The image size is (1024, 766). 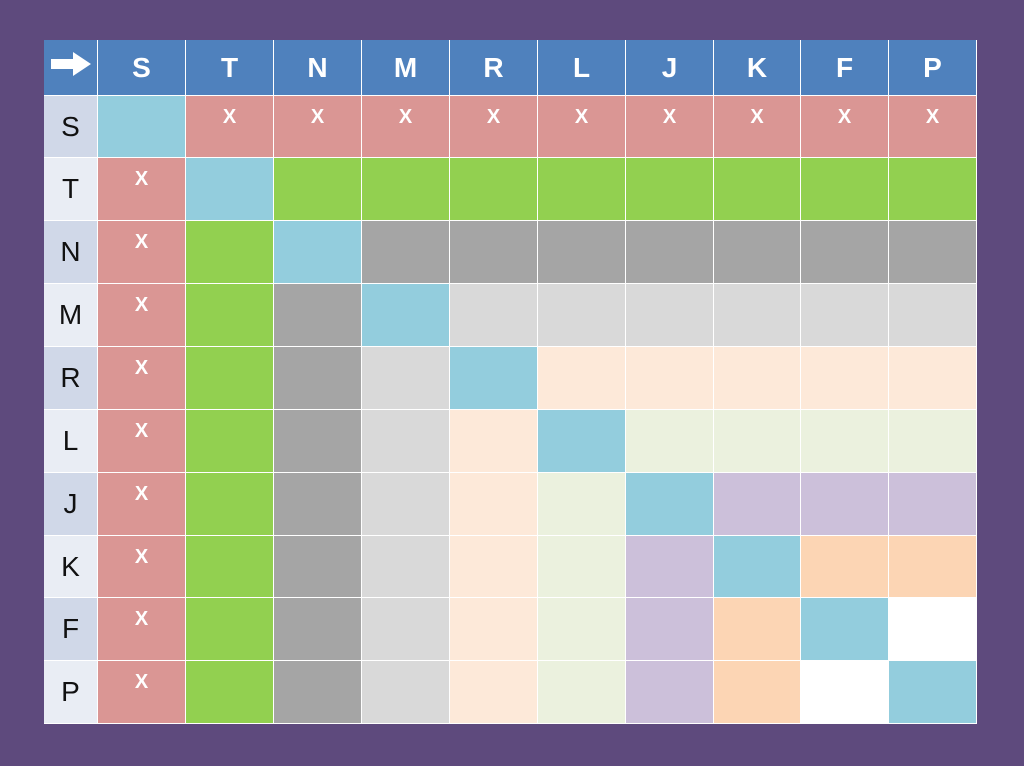 What do you see at coordinates (845, 315) in the screenshot?
I see `matrix-cell-m-f` at bounding box center [845, 315].